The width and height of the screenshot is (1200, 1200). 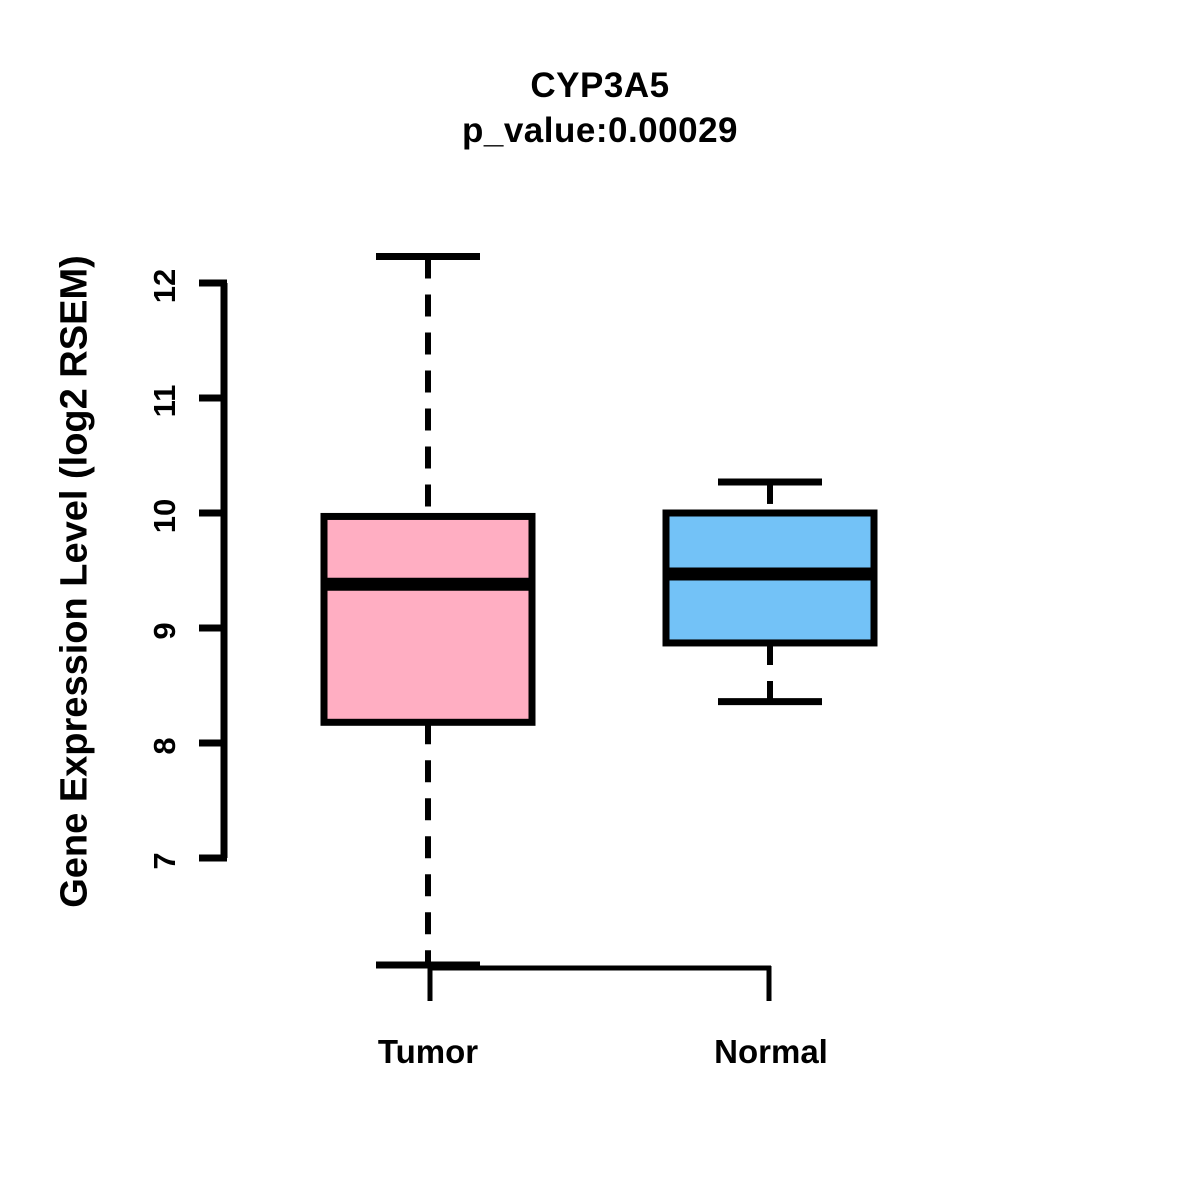 What do you see at coordinates (428, 619) in the screenshot?
I see `tumor-box-rect` at bounding box center [428, 619].